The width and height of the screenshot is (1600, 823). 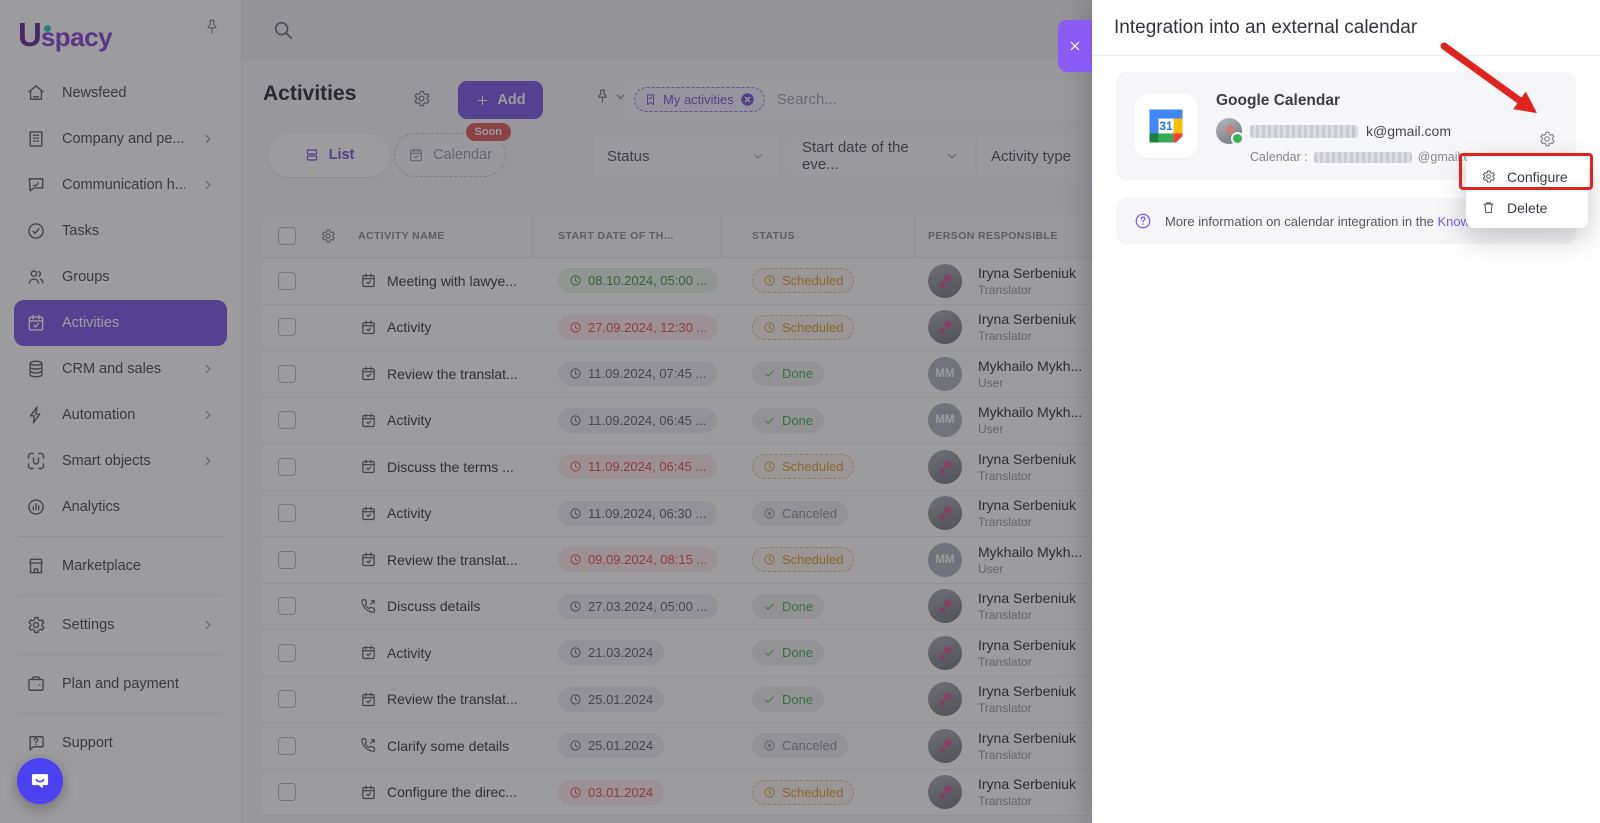 I want to click on pin-sidebar-icon, so click(x=212, y=27).